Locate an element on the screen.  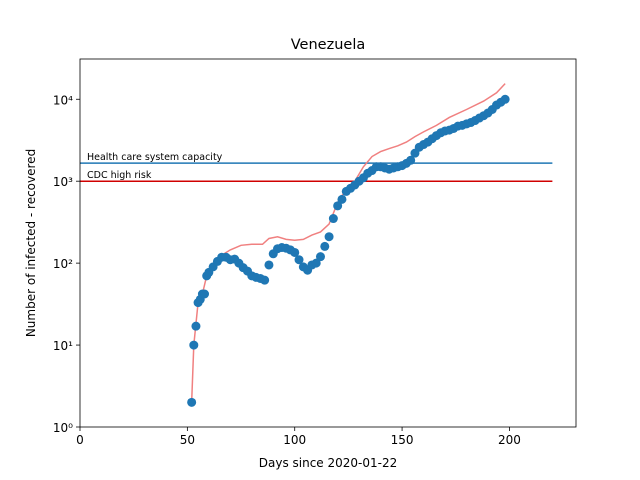
y-axis-label: Number of infected - recovered is located at coordinates (31, 243).